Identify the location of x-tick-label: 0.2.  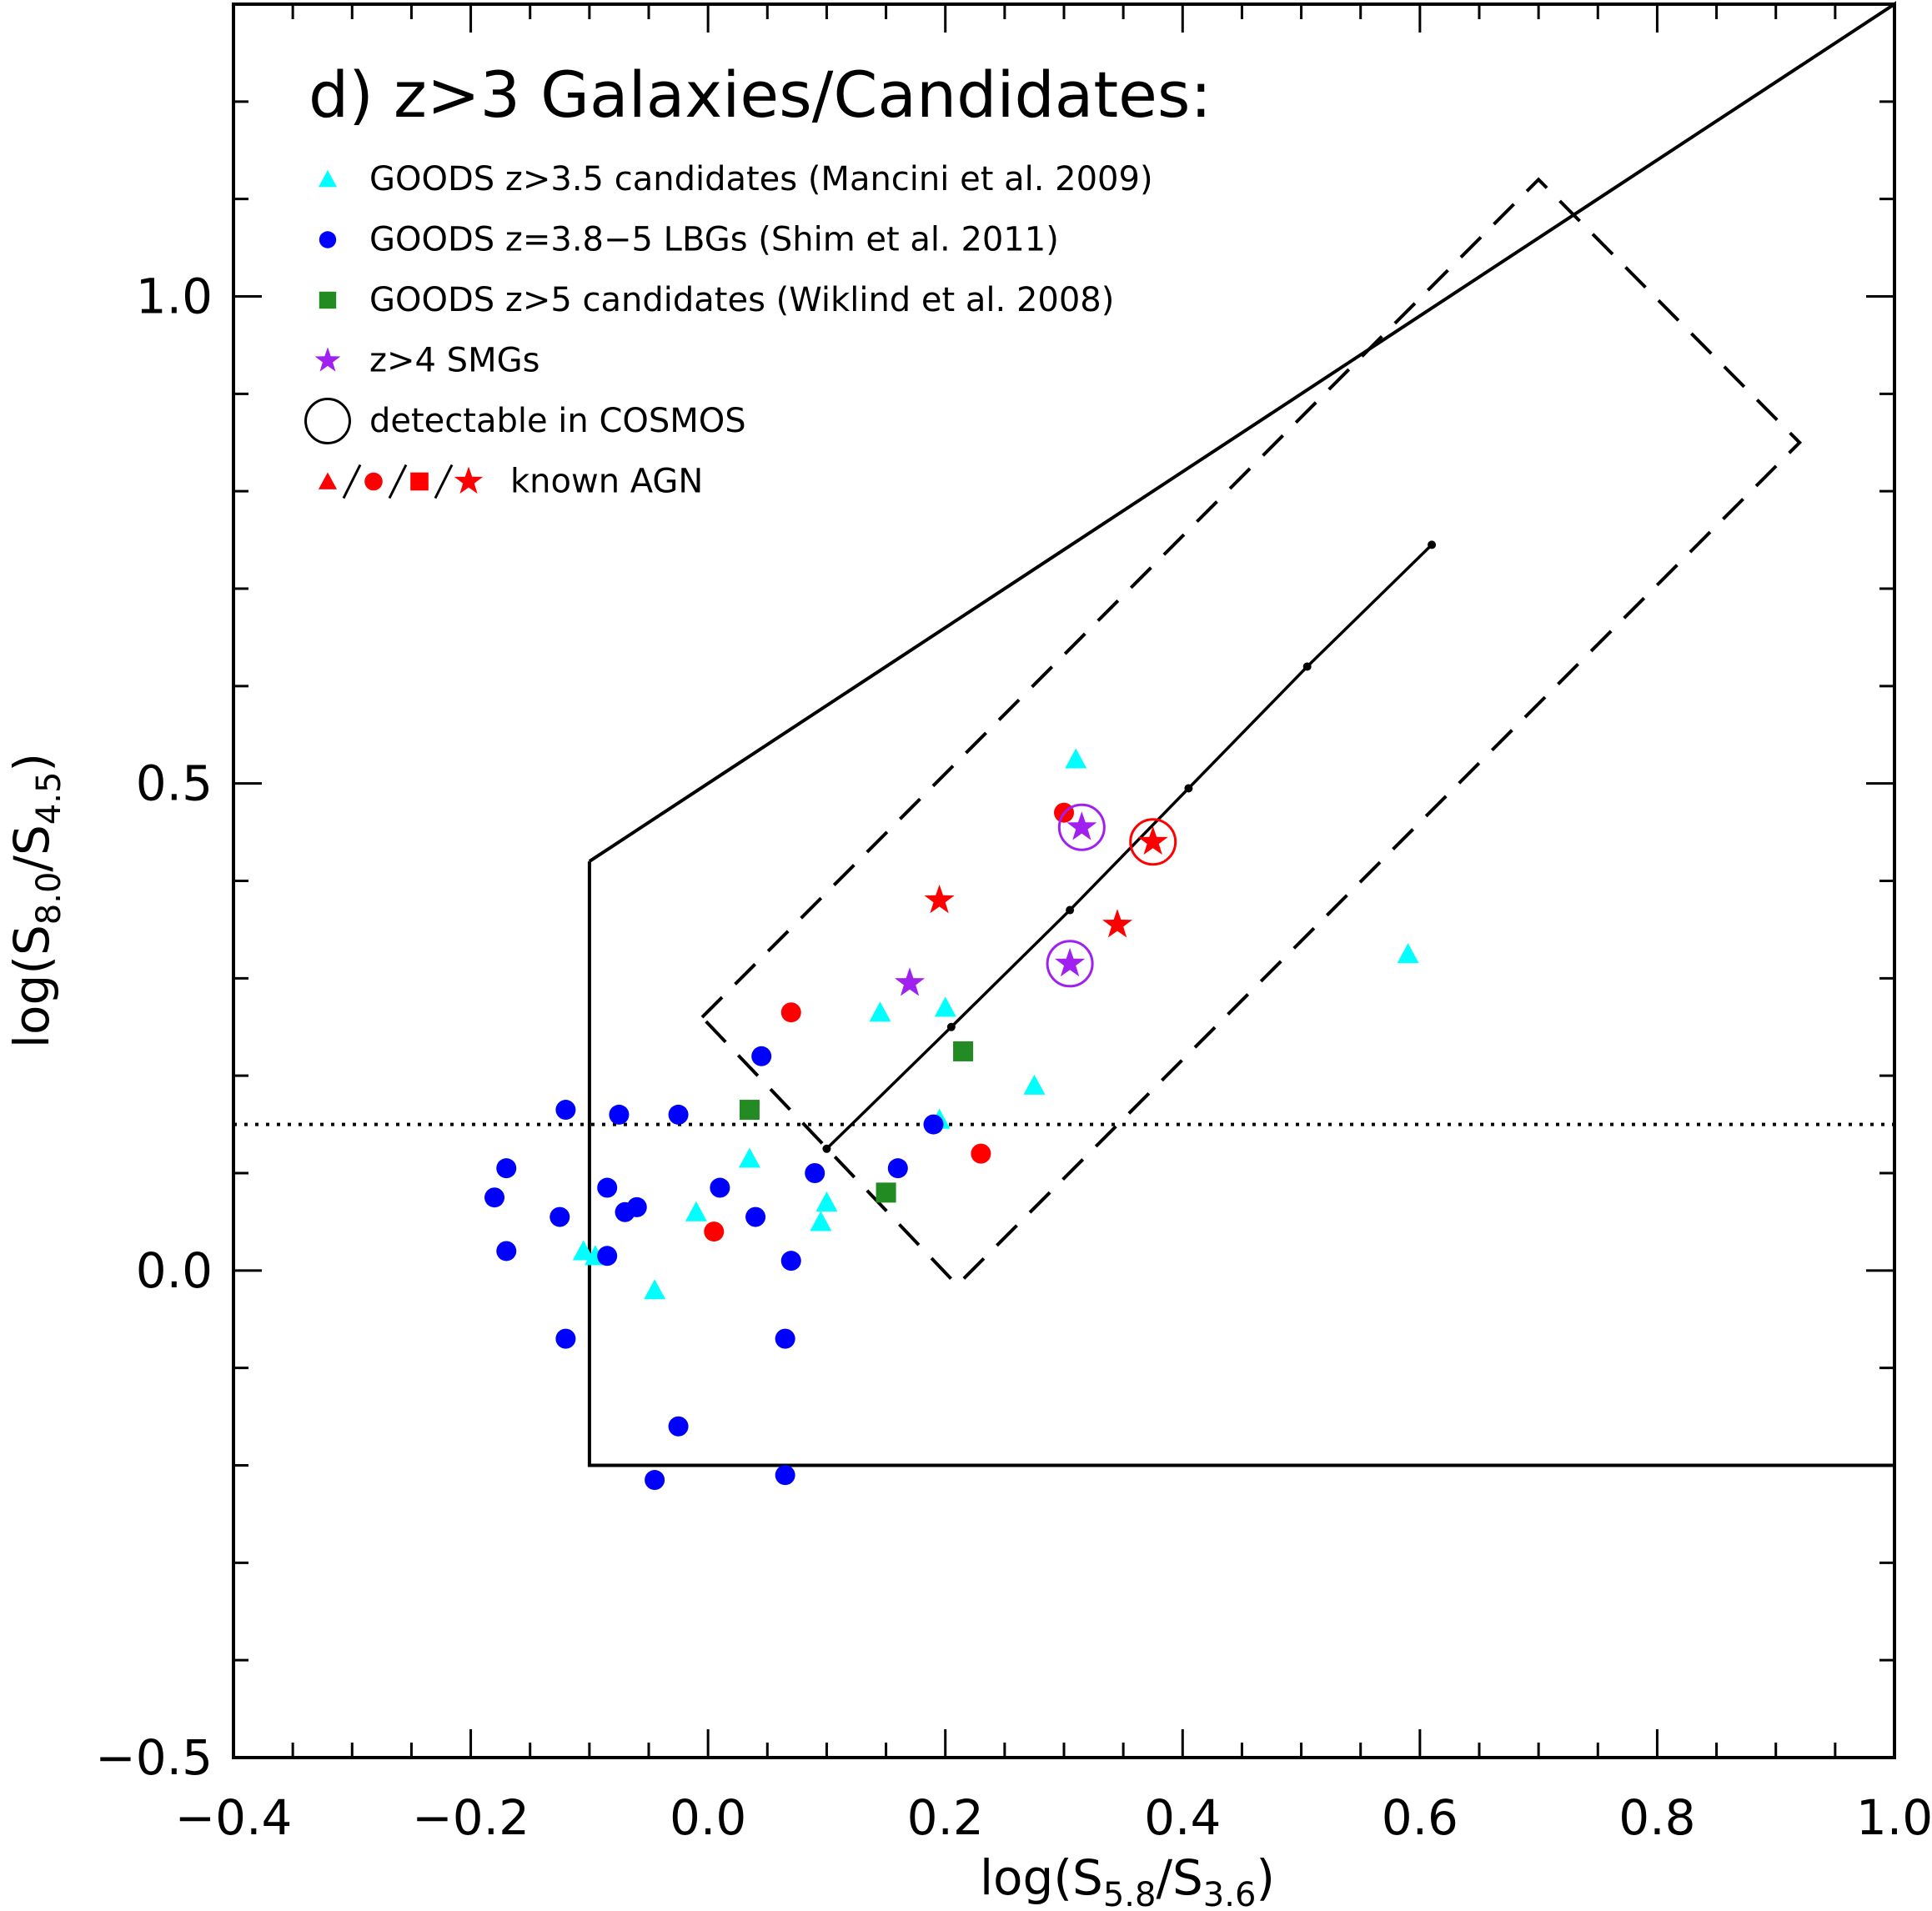
(945, 1817).